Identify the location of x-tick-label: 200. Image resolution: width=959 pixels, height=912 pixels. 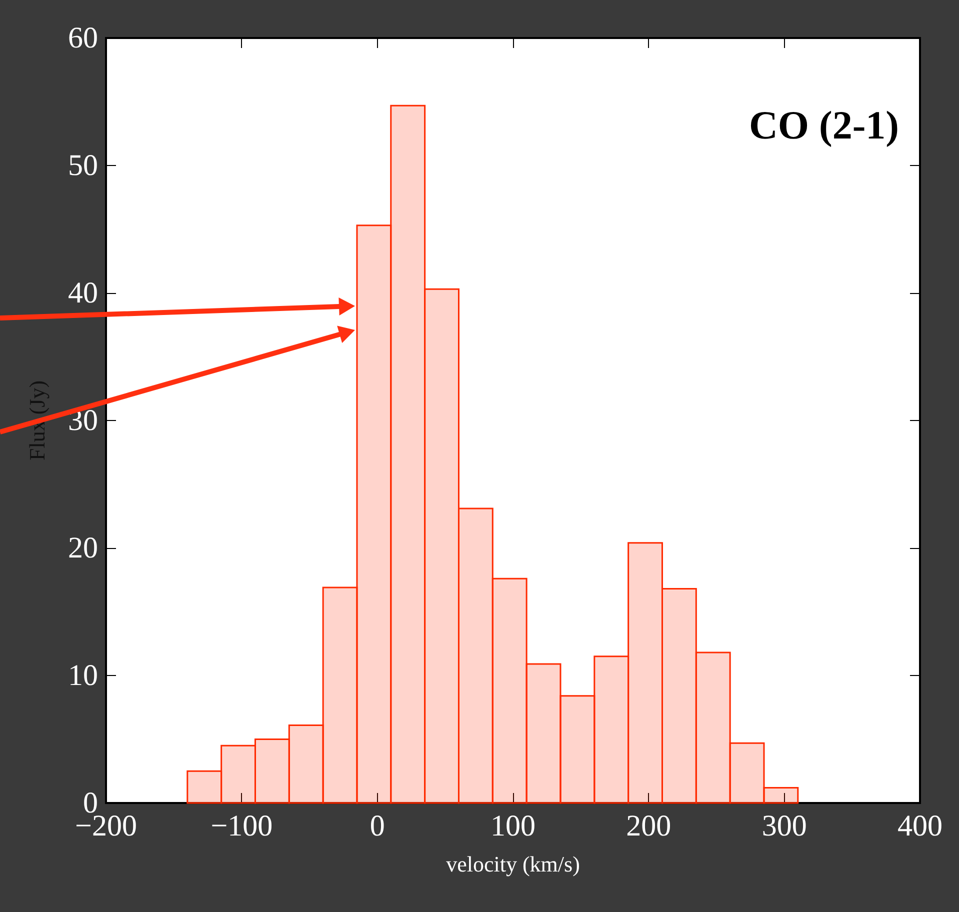
(649, 826).